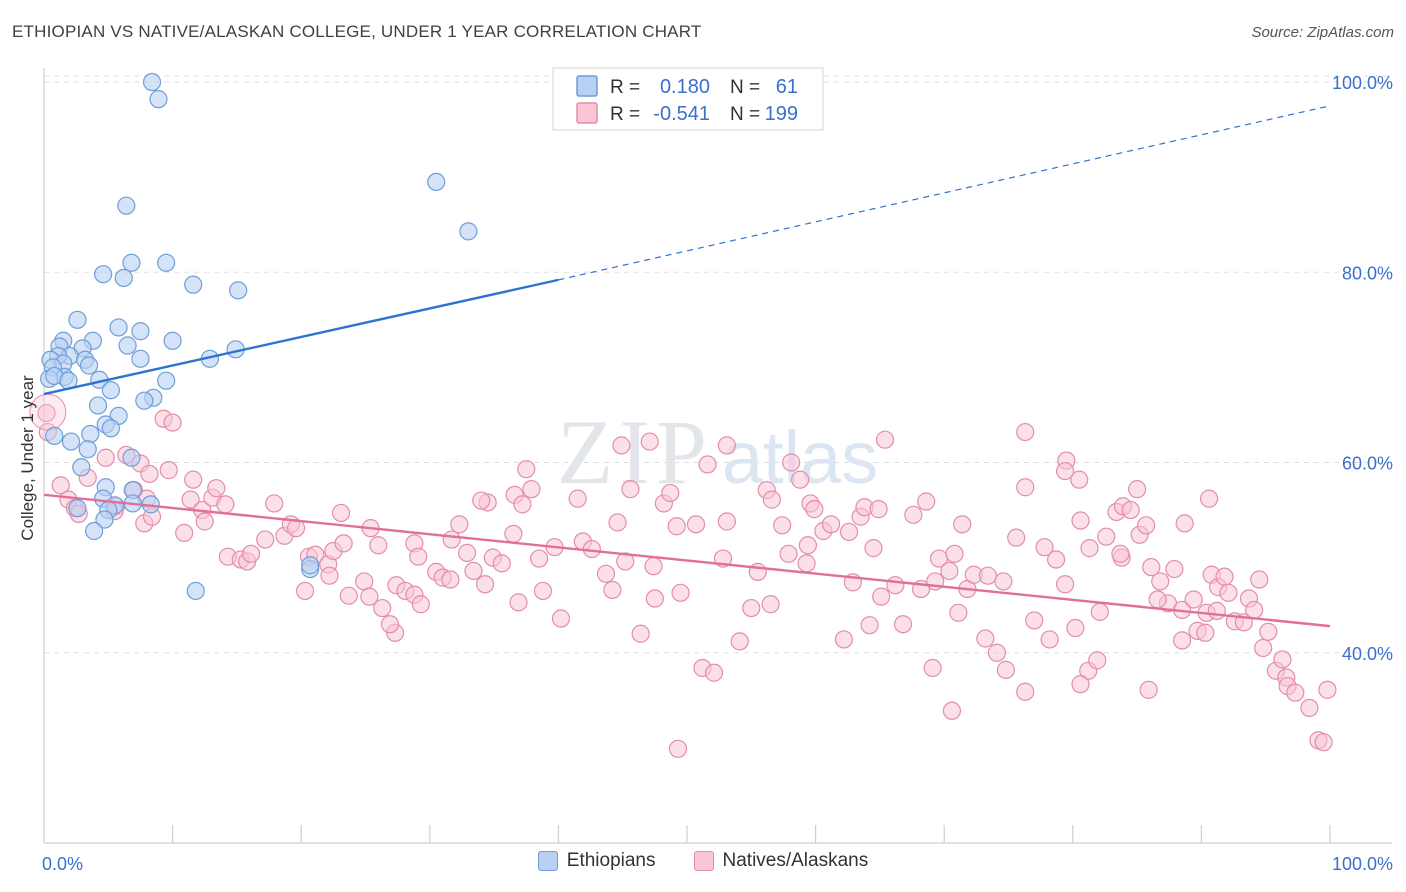 Image resolution: width=1406 pixels, height=892 pixels. I want to click on legend-r-value: 0.180, so click(685, 87).